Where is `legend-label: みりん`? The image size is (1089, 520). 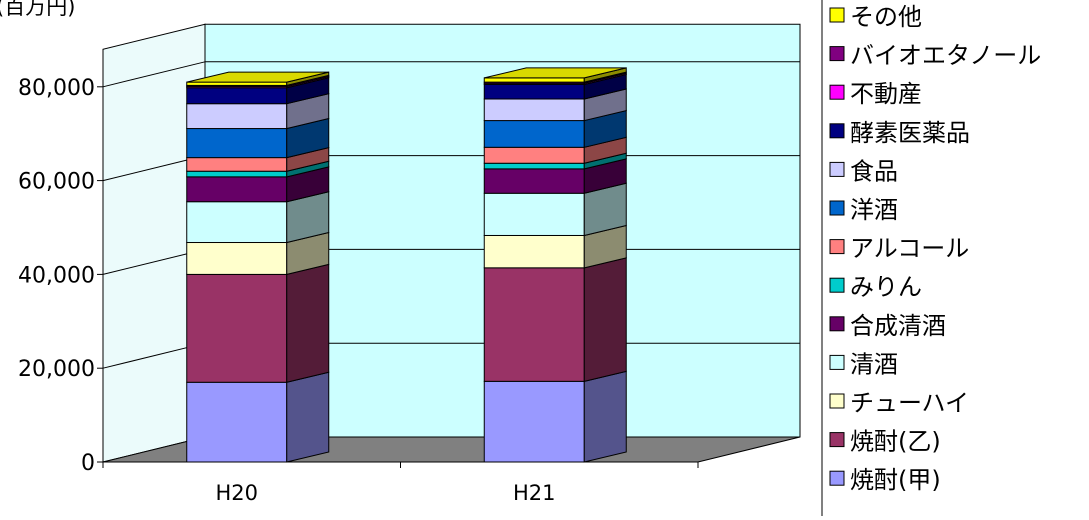 legend-label: みりん is located at coordinates (886, 287).